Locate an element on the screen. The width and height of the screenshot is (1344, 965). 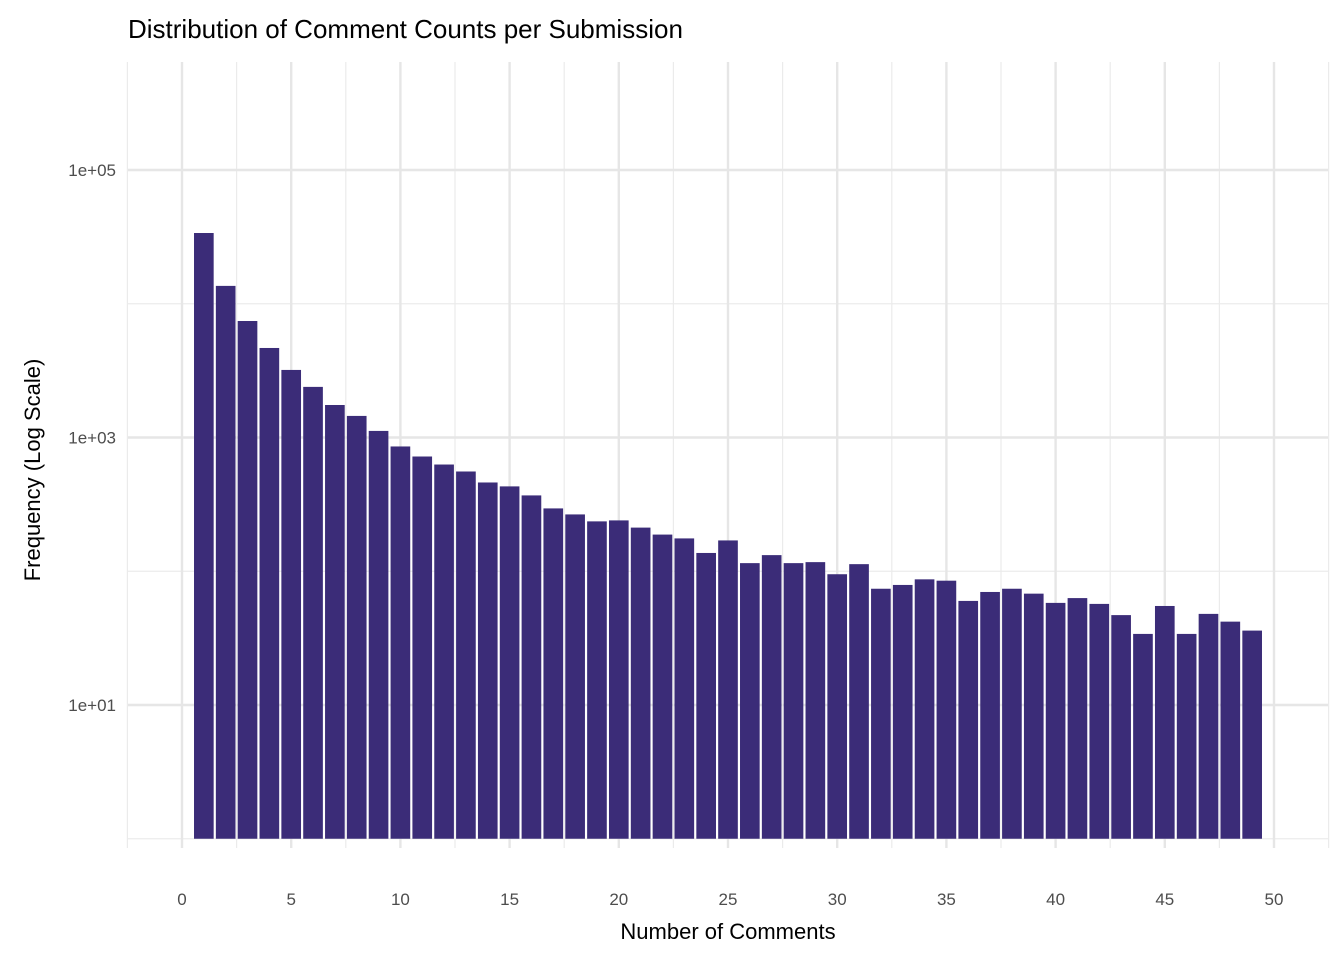
x-tick-label: 35 is located at coordinates (946, 899).